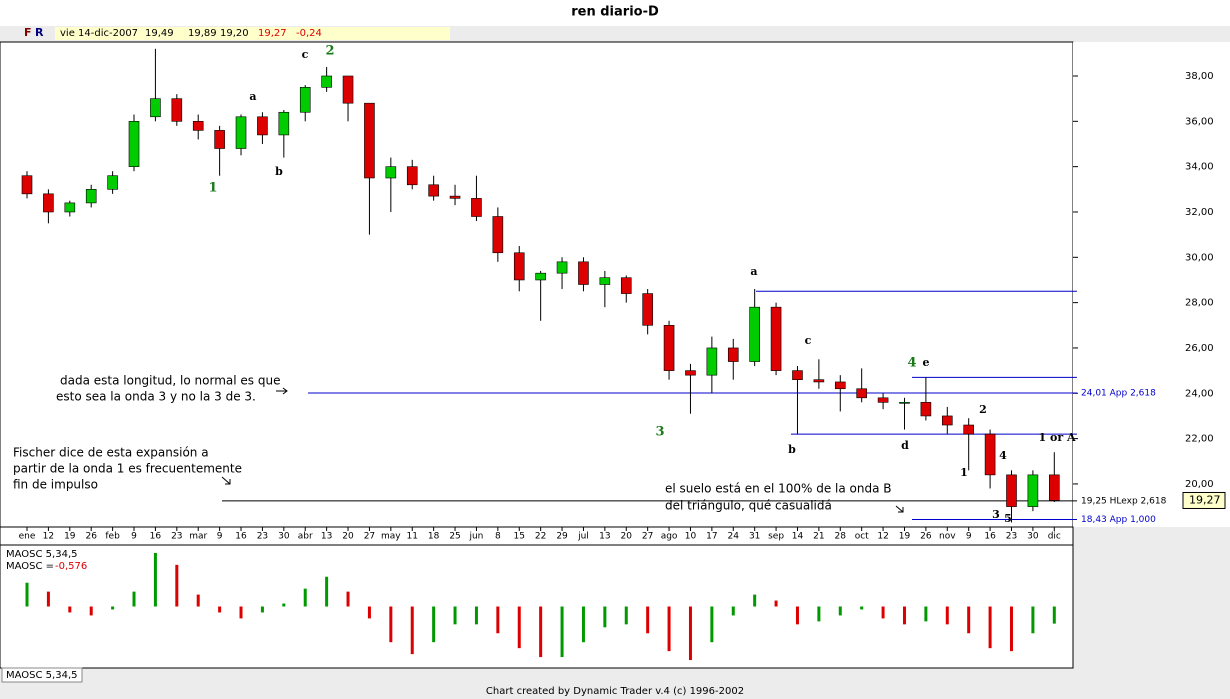 The width and height of the screenshot is (1230, 699). I want to click on tab, so click(42, 675).